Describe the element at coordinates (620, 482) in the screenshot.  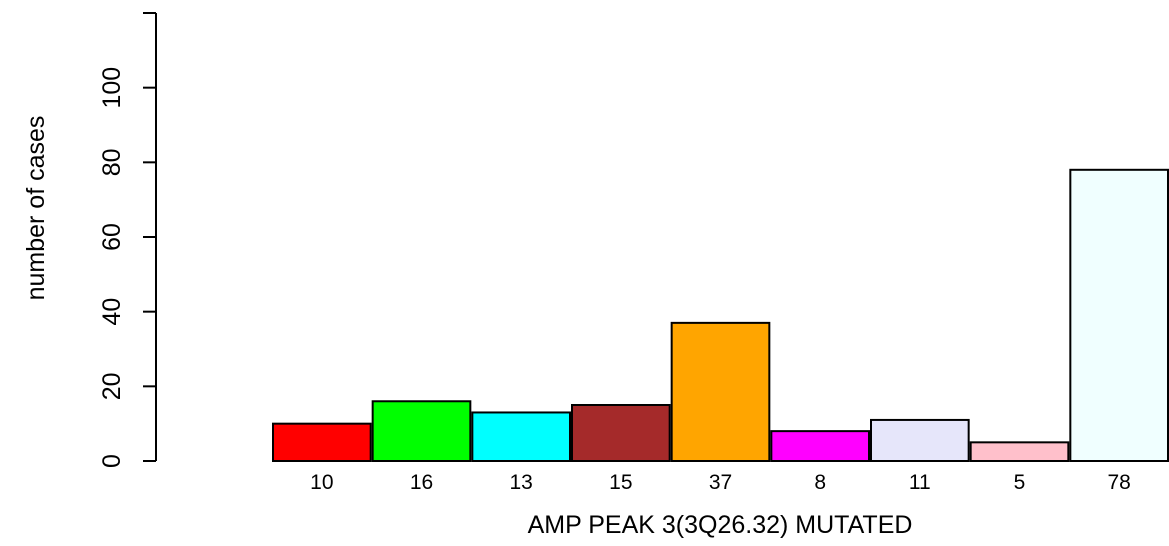
I see `bar-label: 15` at that location.